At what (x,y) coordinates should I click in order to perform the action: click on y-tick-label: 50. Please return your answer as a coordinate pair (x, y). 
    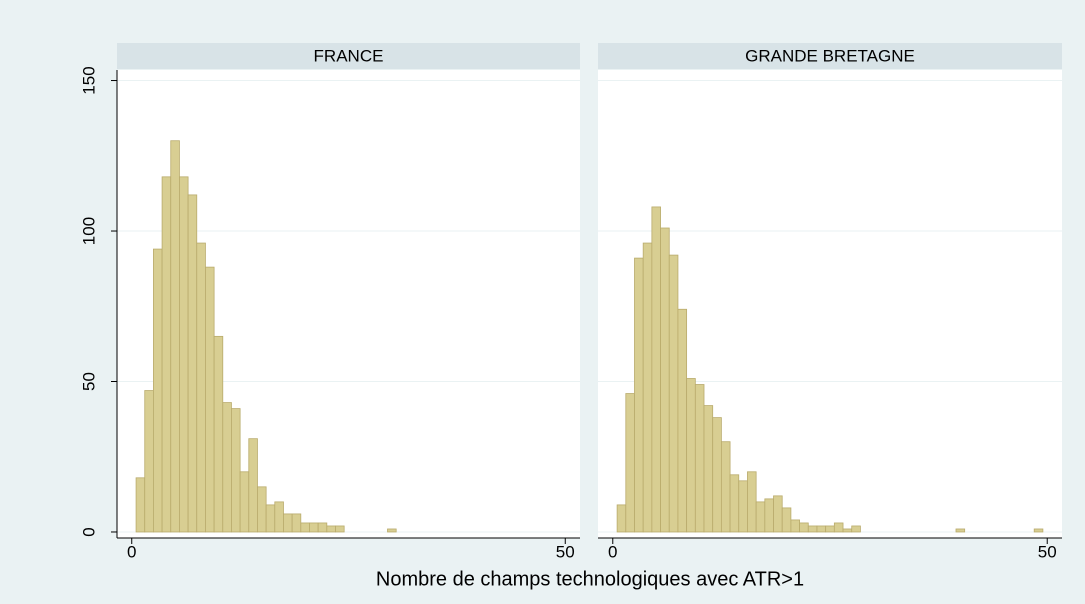
    Looking at the image, I should click on (88, 381).